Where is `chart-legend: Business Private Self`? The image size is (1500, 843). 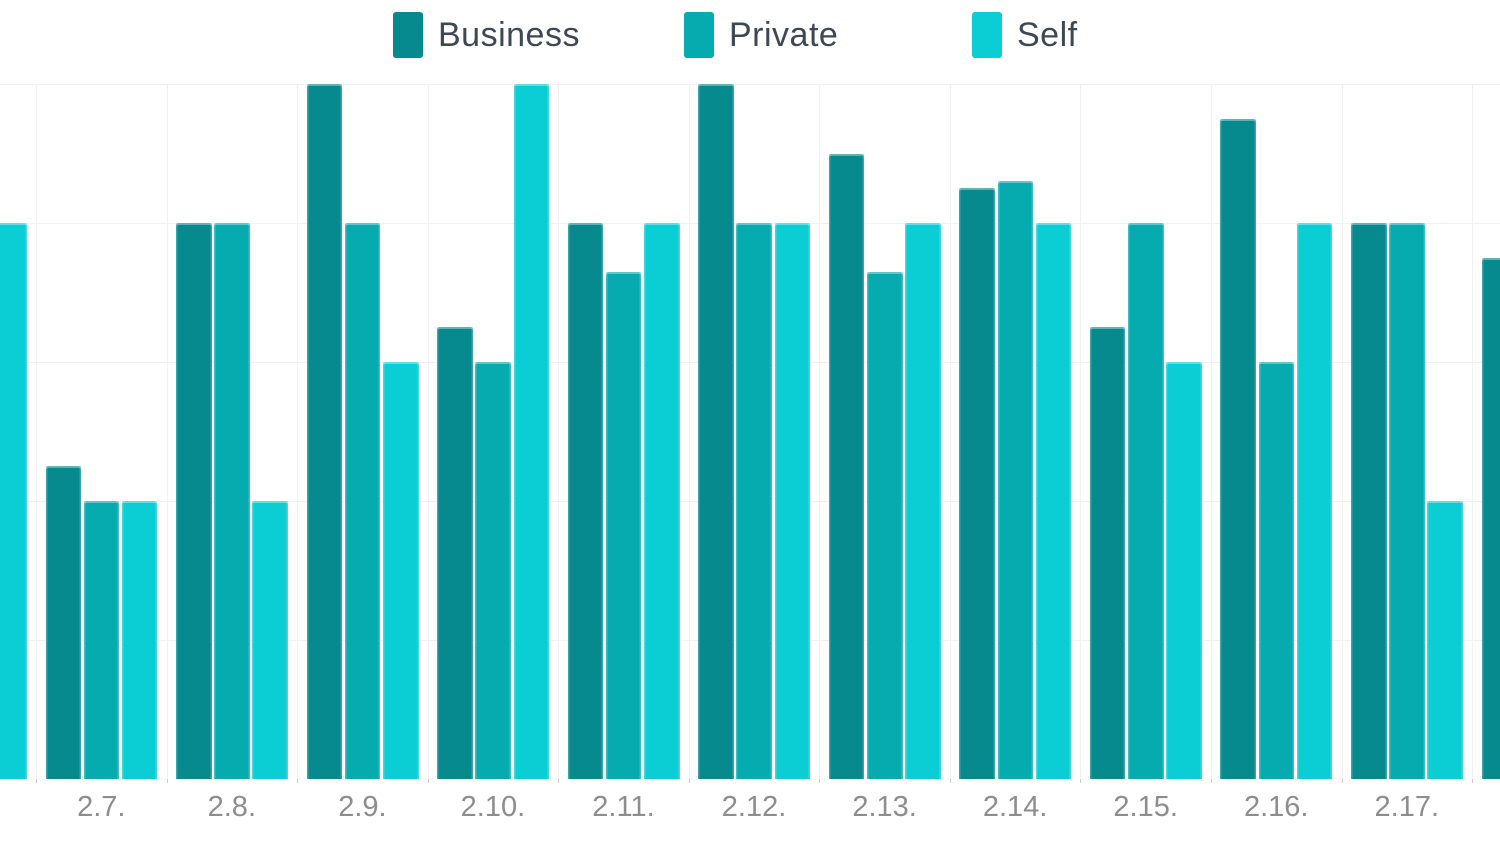
chart-legend: Business Private Self is located at coordinates (750, 36).